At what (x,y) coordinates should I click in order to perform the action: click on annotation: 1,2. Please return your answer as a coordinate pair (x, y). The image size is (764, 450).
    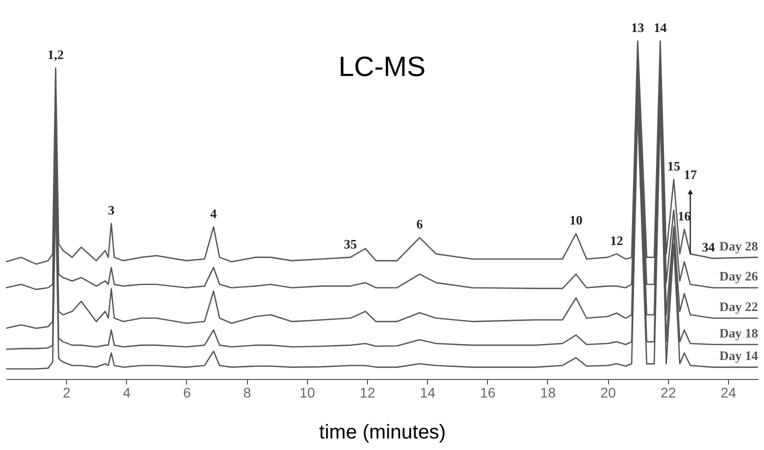
    Looking at the image, I should click on (56, 54).